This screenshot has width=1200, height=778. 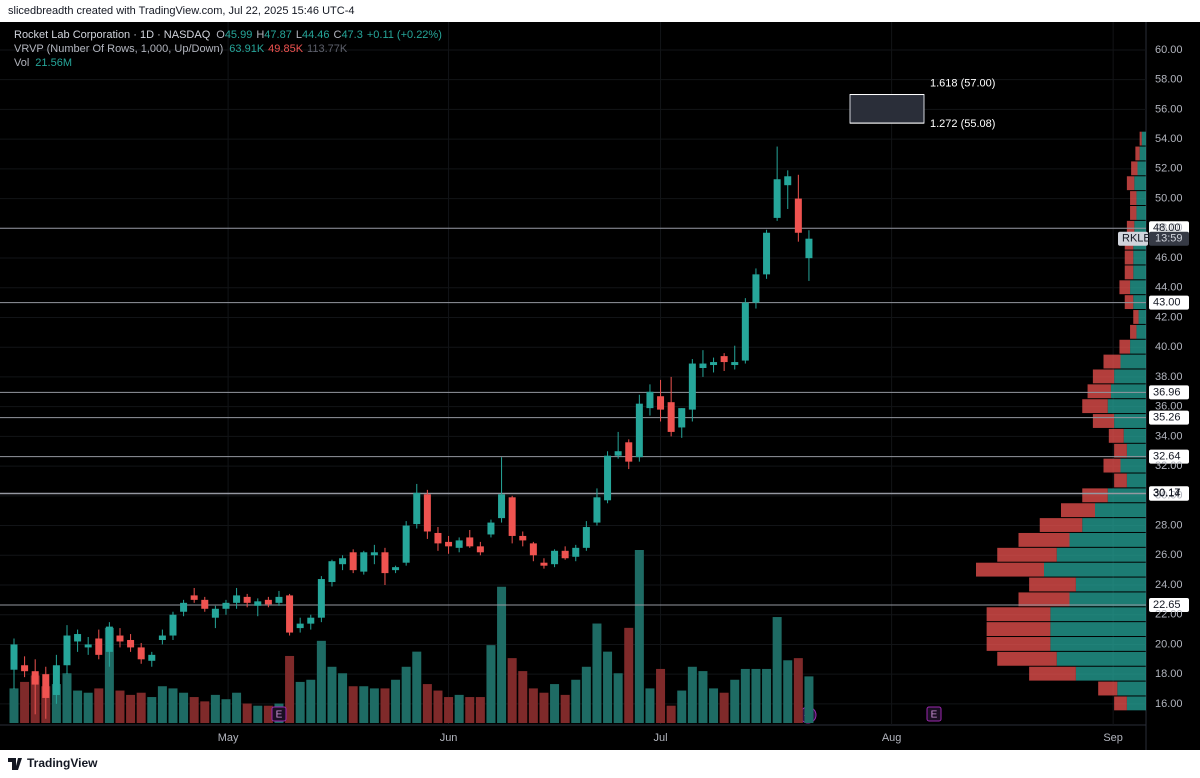 I want to click on ohlc-value: 47.3, so click(x=351, y=35).